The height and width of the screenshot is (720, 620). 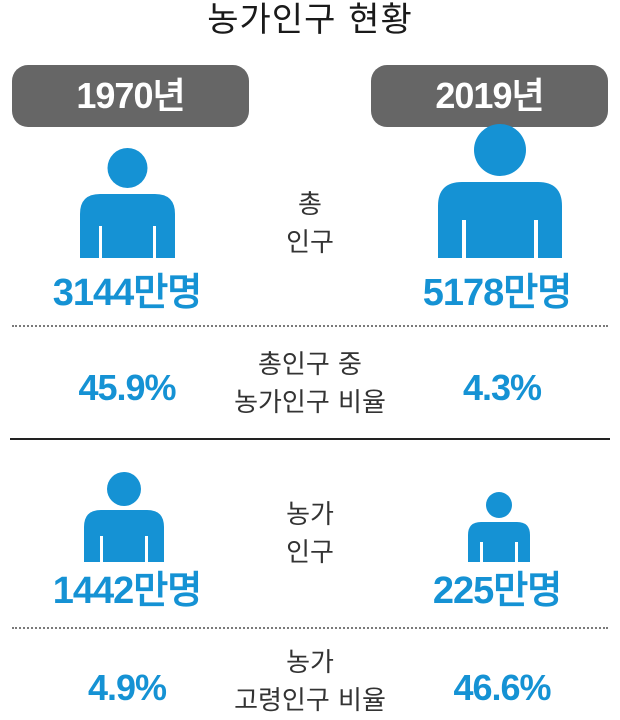 I want to click on label-line: 총, so click(x=310, y=205).